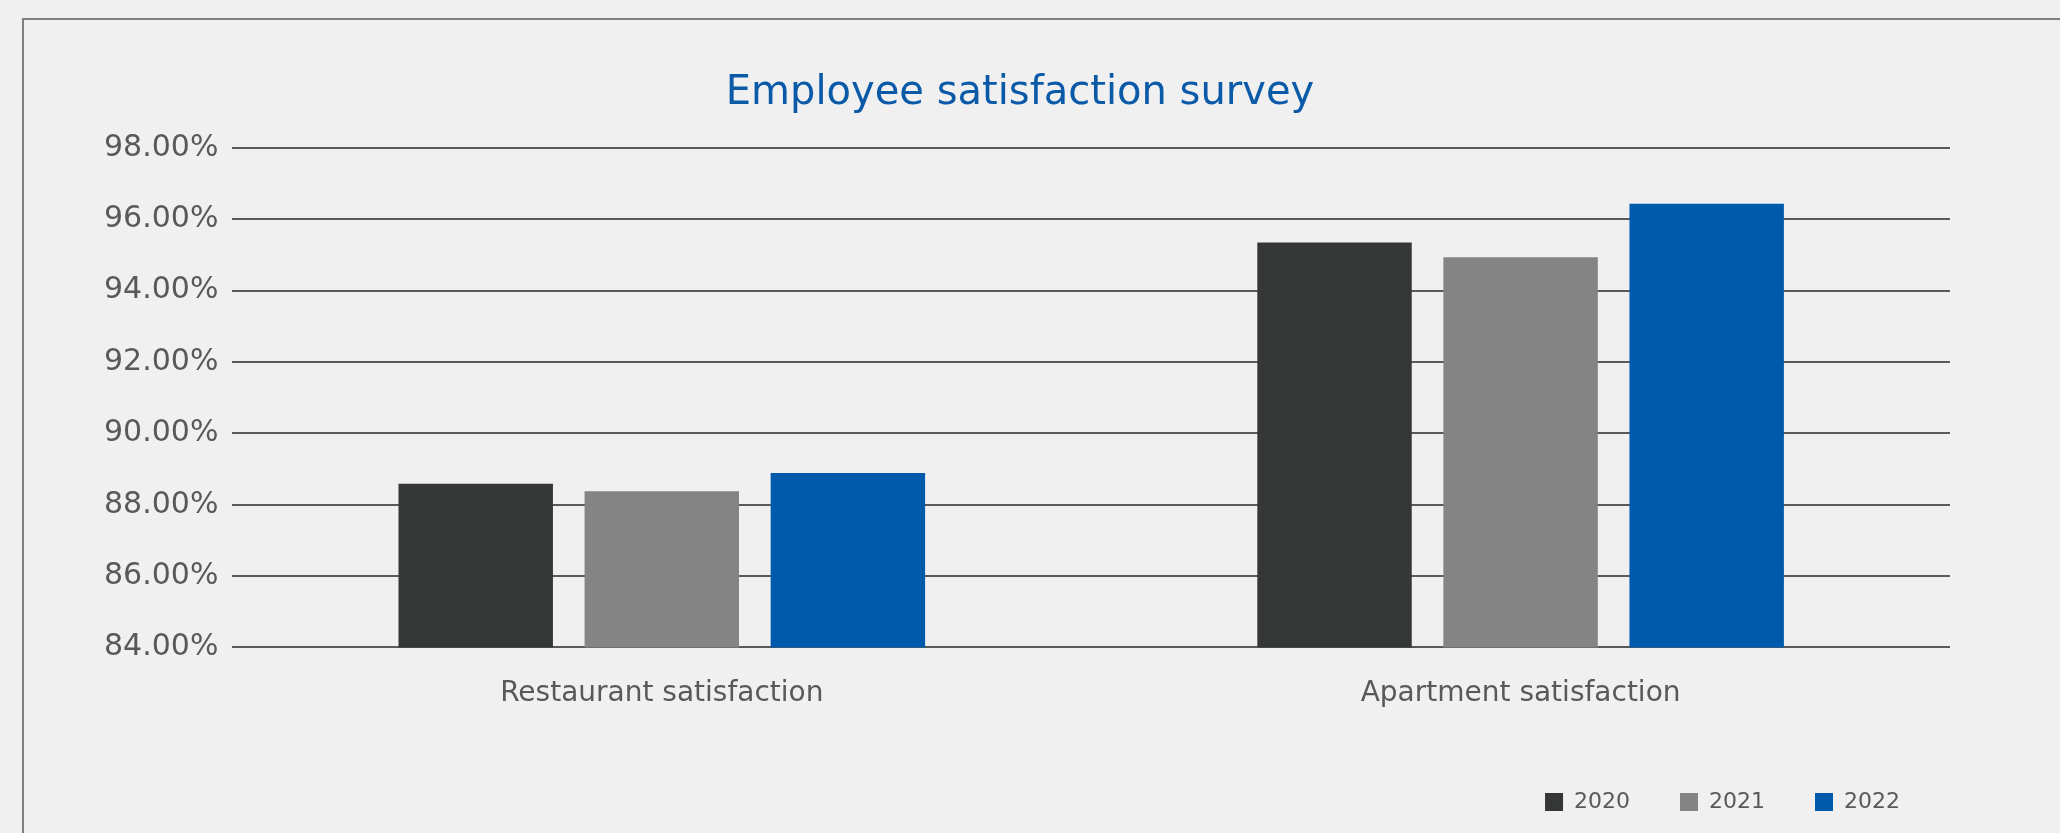 This screenshot has height=833, width=2060. What do you see at coordinates (161, 645) in the screenshot?
I see `y-tick-label: 84.00%` at bounding box center [161, 645].